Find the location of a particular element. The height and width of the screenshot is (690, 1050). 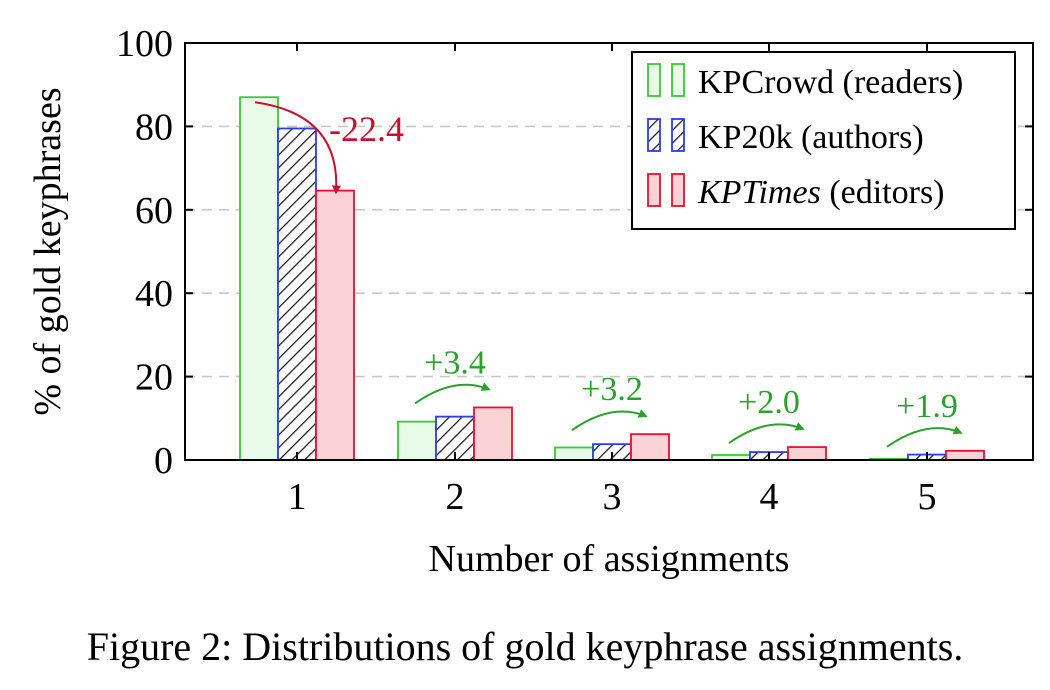

y-tick-label: 40 is located at coordinates (154, 294).